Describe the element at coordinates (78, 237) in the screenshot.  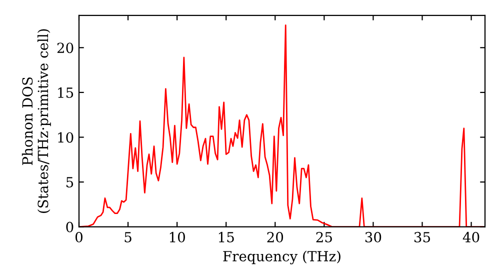
I see `x-tick-label: 0` at that location.